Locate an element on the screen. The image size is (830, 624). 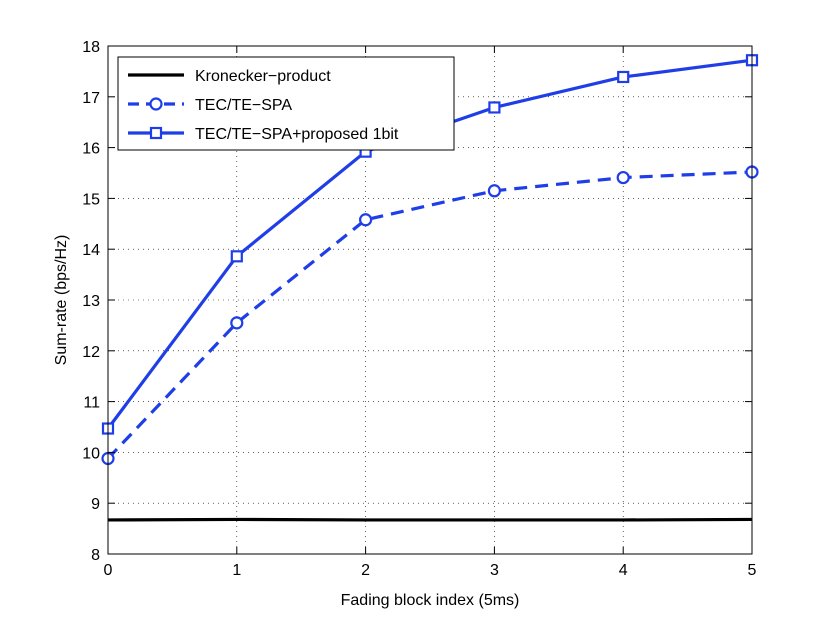
y-tick-label: 16 is located at coordinates (91, 149).